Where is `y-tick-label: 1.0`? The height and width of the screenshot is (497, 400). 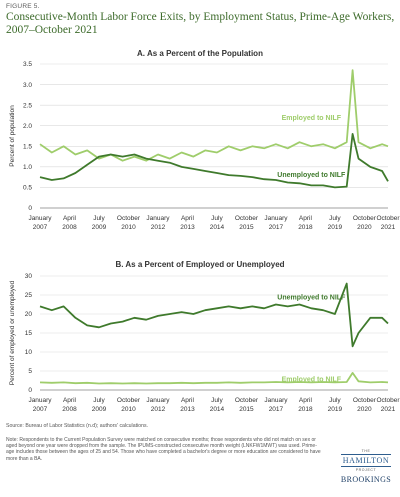 y-tick-label: 1.0 is located at coordinates (27, 167).